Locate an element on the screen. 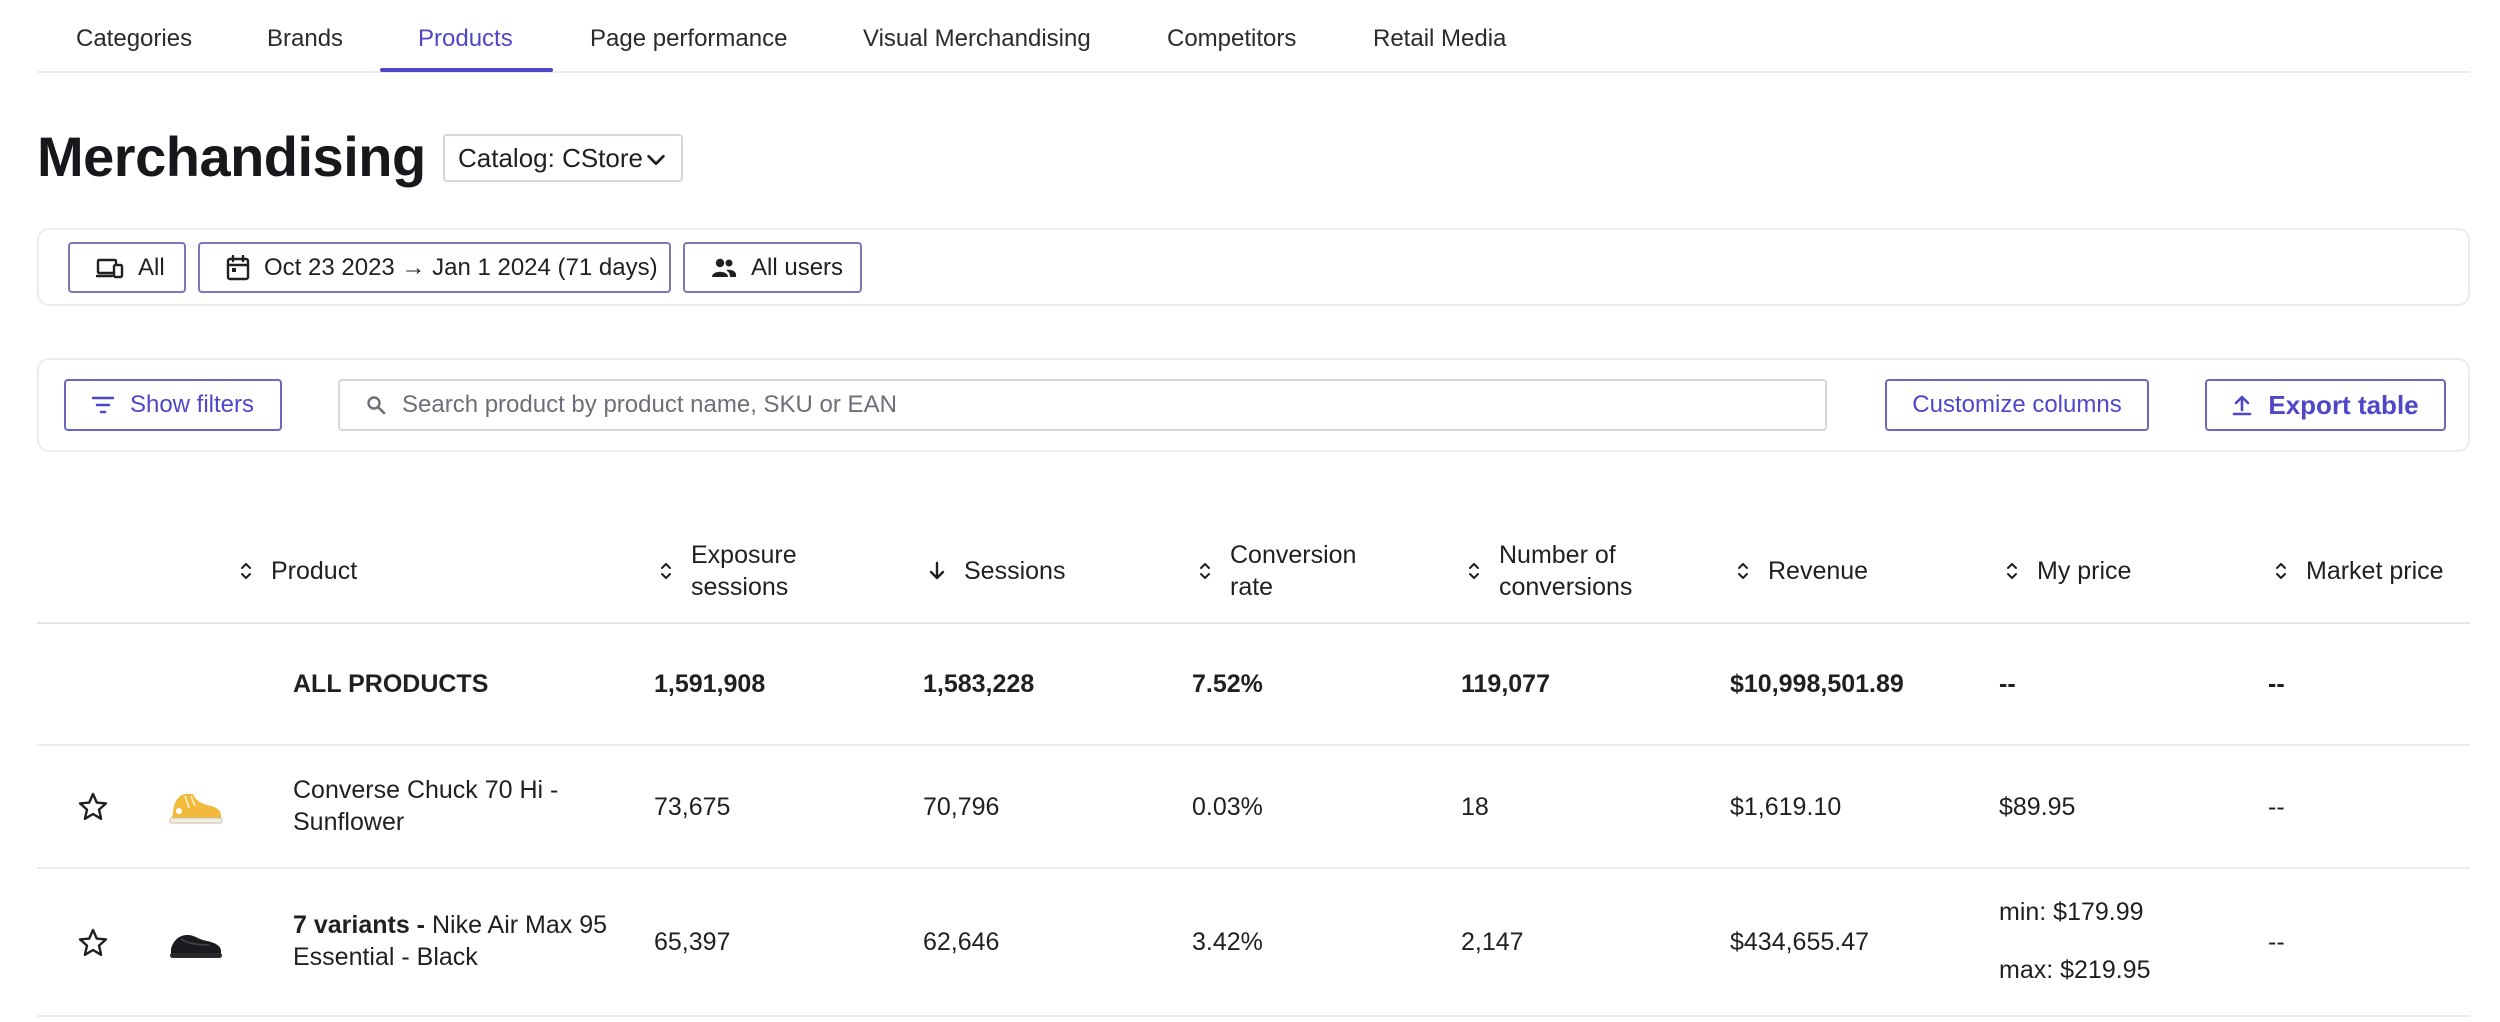 This screenshot has width=2500, height=1022. totals-exposure-sessions: 1,591,908 is located at coordinates (710, 684).